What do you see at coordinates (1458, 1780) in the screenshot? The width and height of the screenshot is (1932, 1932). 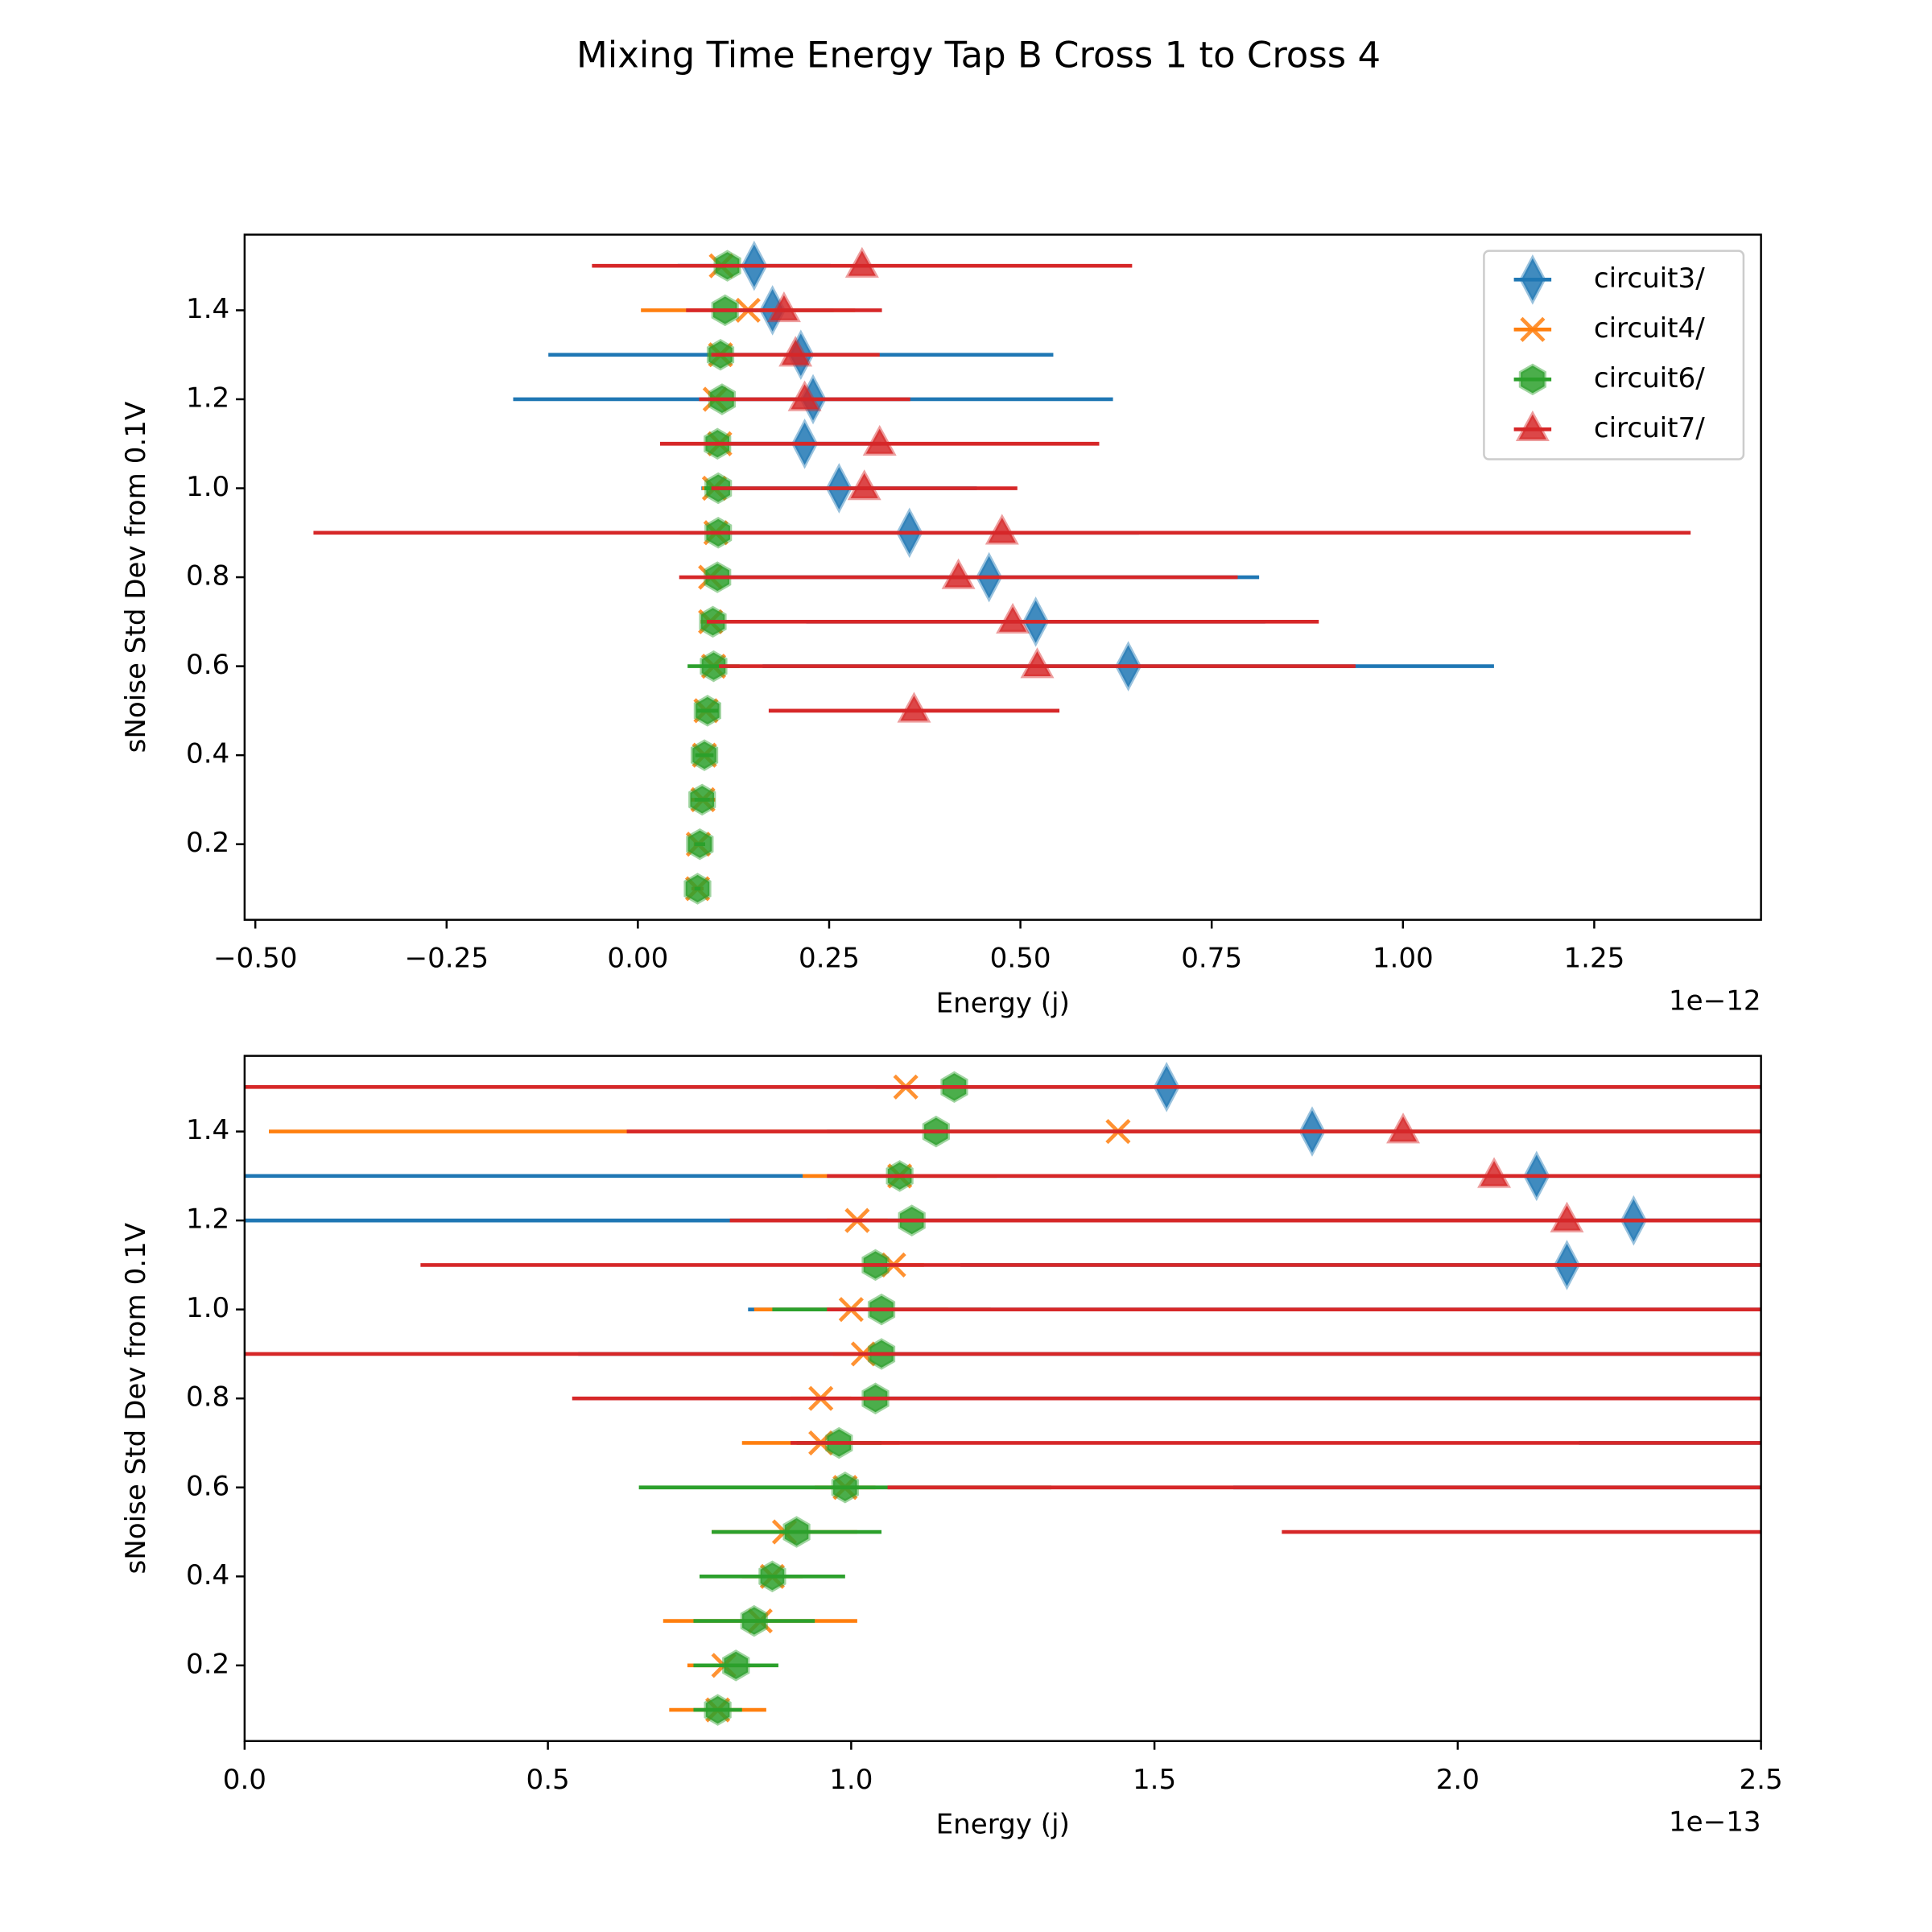 I see `x-tick-label: 2.0` at bounding box center [1458, 1780].